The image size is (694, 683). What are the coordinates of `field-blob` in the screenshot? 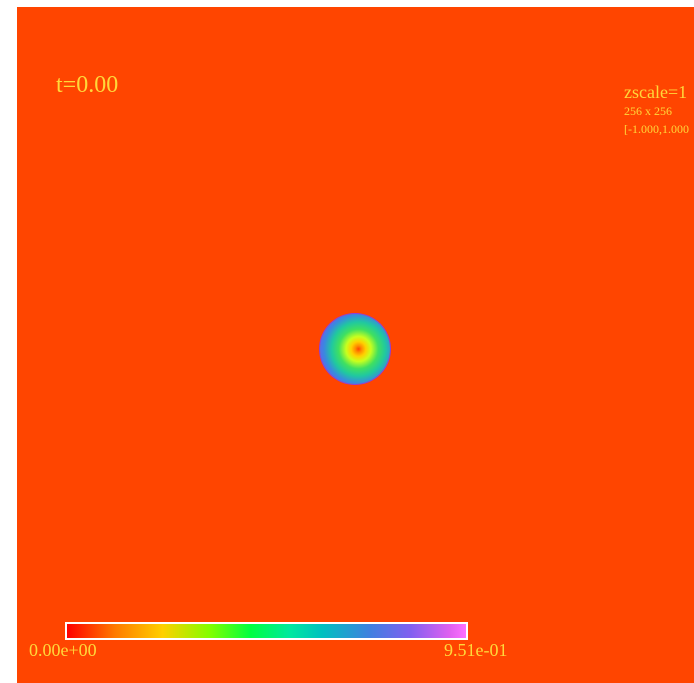 It's located at (355, 349).